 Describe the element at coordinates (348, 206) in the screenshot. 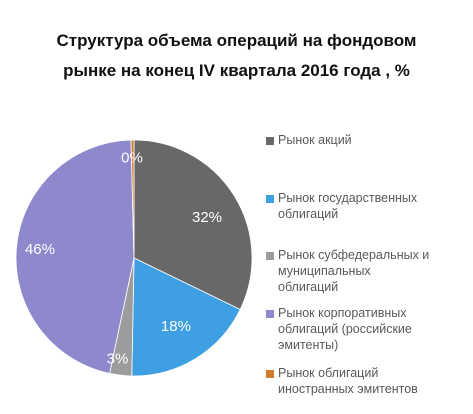

I see `legend-label: Рынок государственных облигаций` at that location.